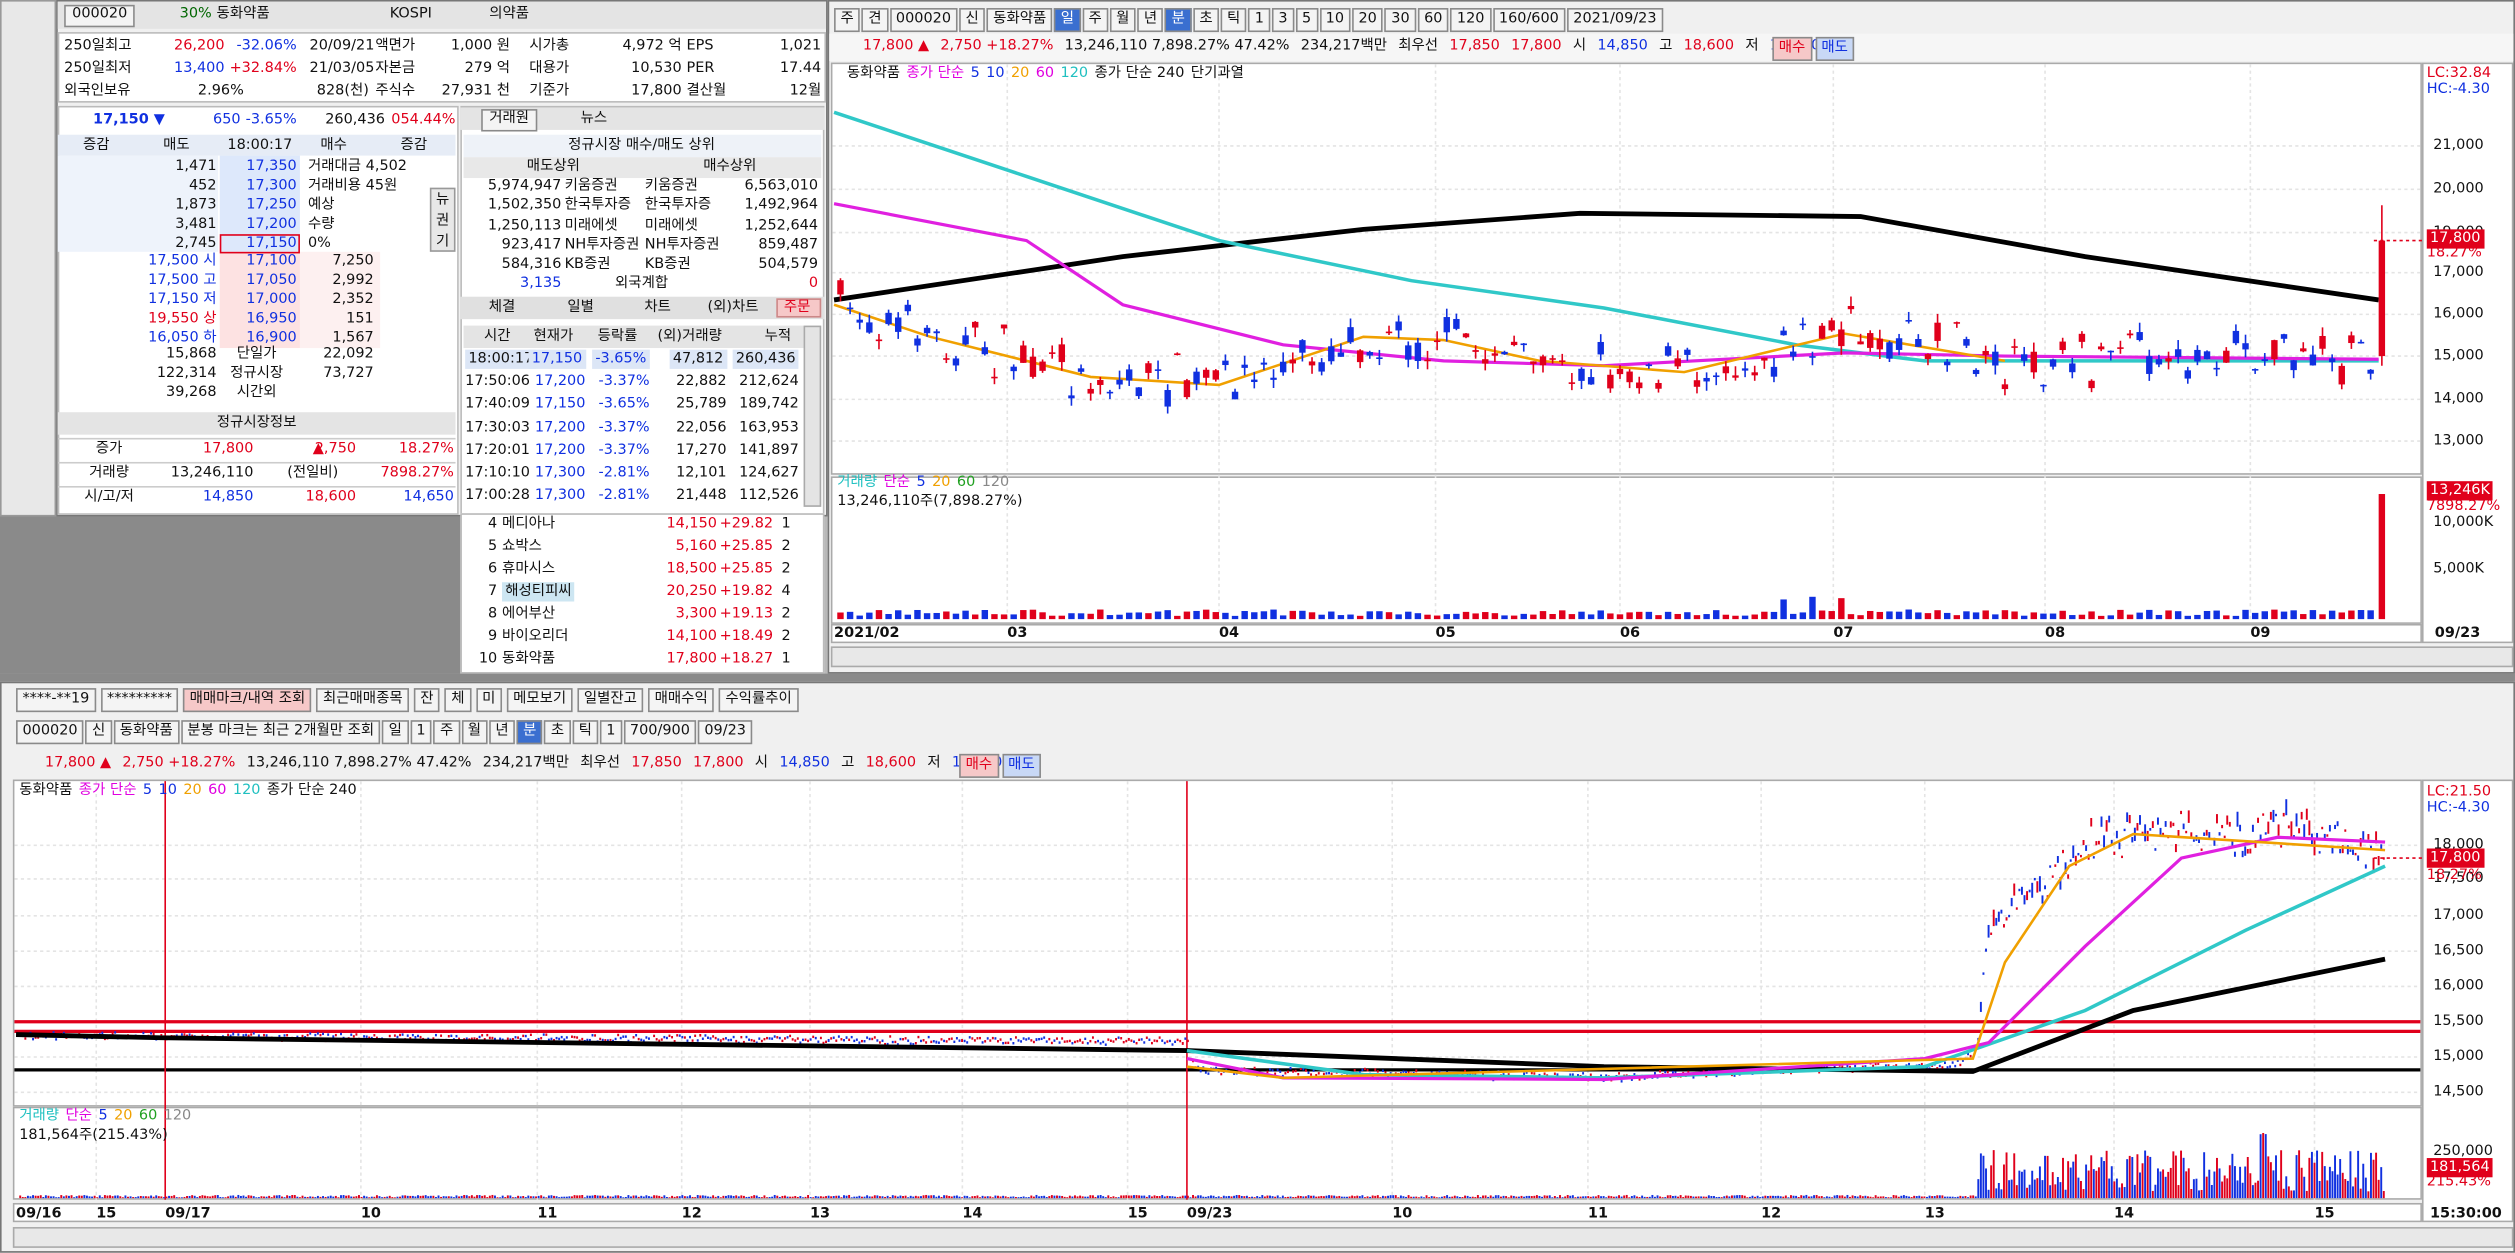 Image resolution: width=2515 pixels, height=1253 pixels. I want to click on side-button: 기, so click(443, 242).